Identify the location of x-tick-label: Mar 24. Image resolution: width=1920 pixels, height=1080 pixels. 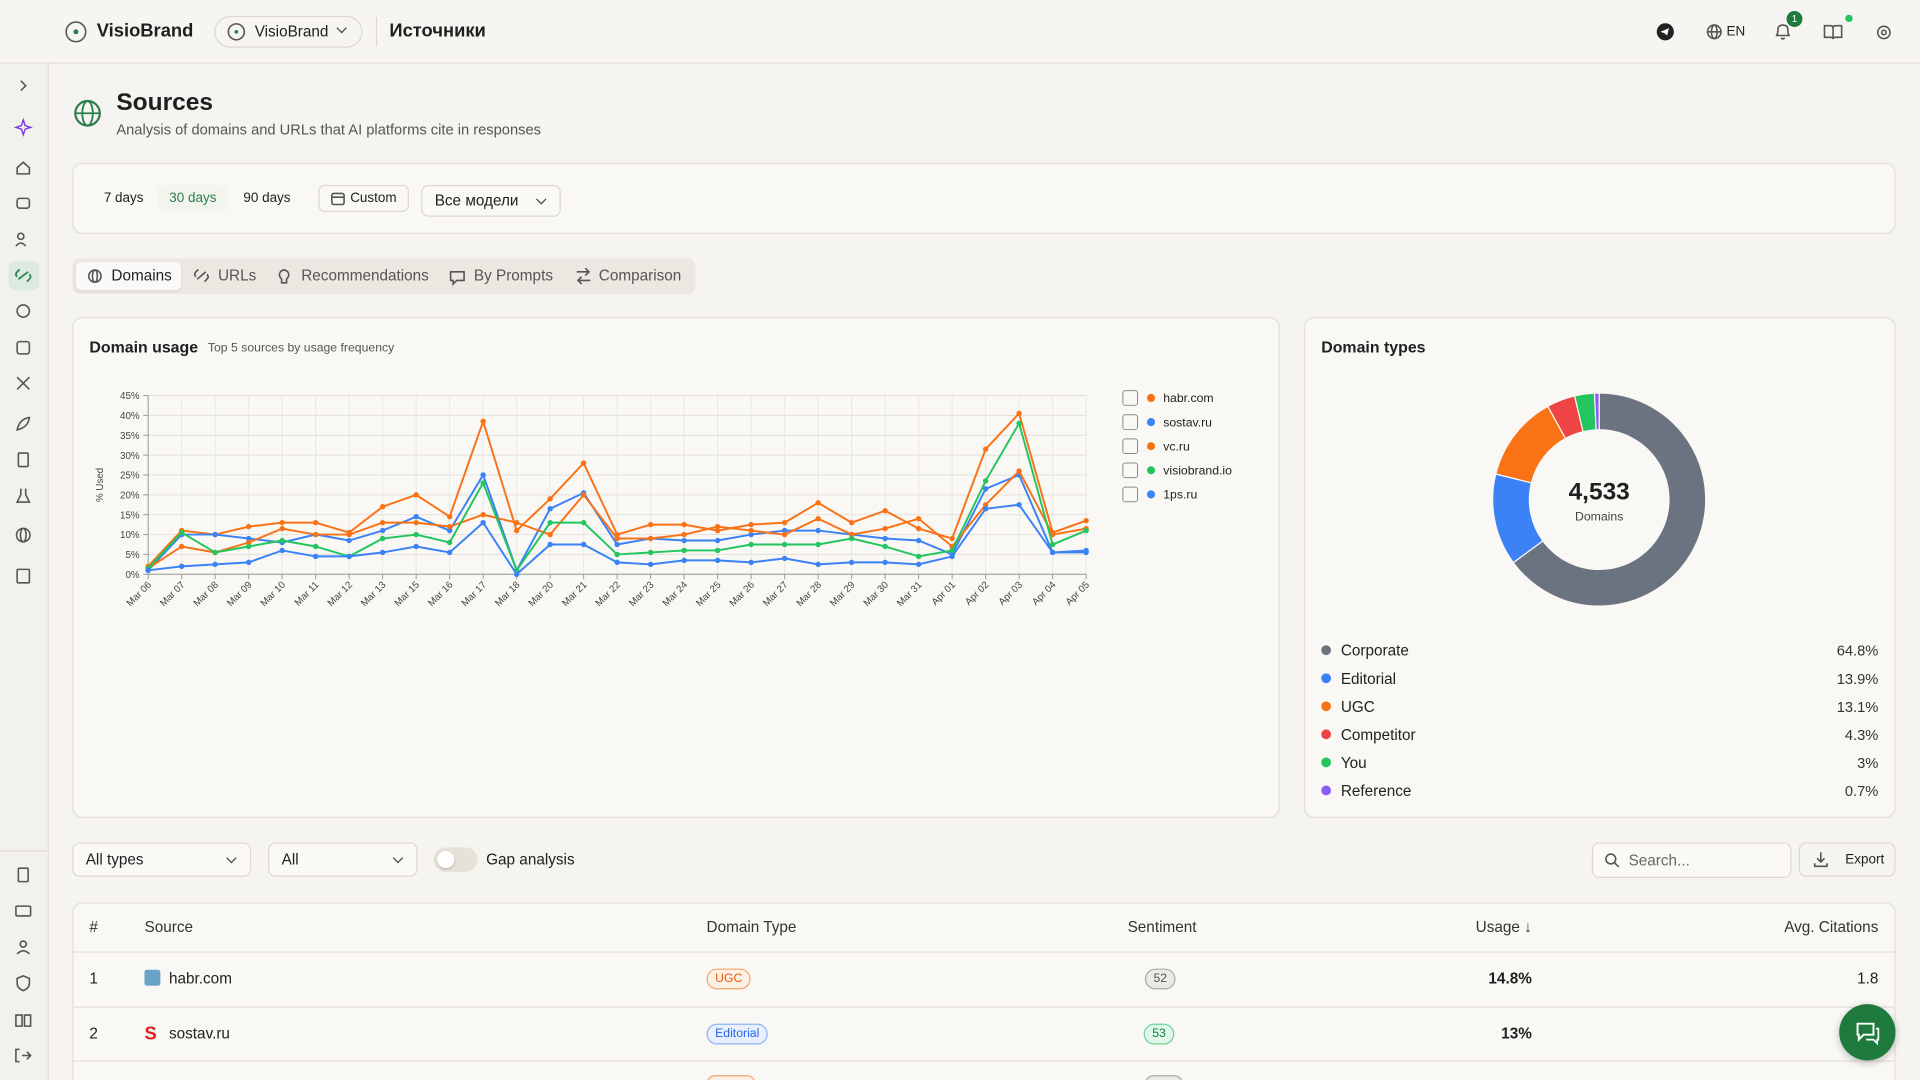
(676, 594).